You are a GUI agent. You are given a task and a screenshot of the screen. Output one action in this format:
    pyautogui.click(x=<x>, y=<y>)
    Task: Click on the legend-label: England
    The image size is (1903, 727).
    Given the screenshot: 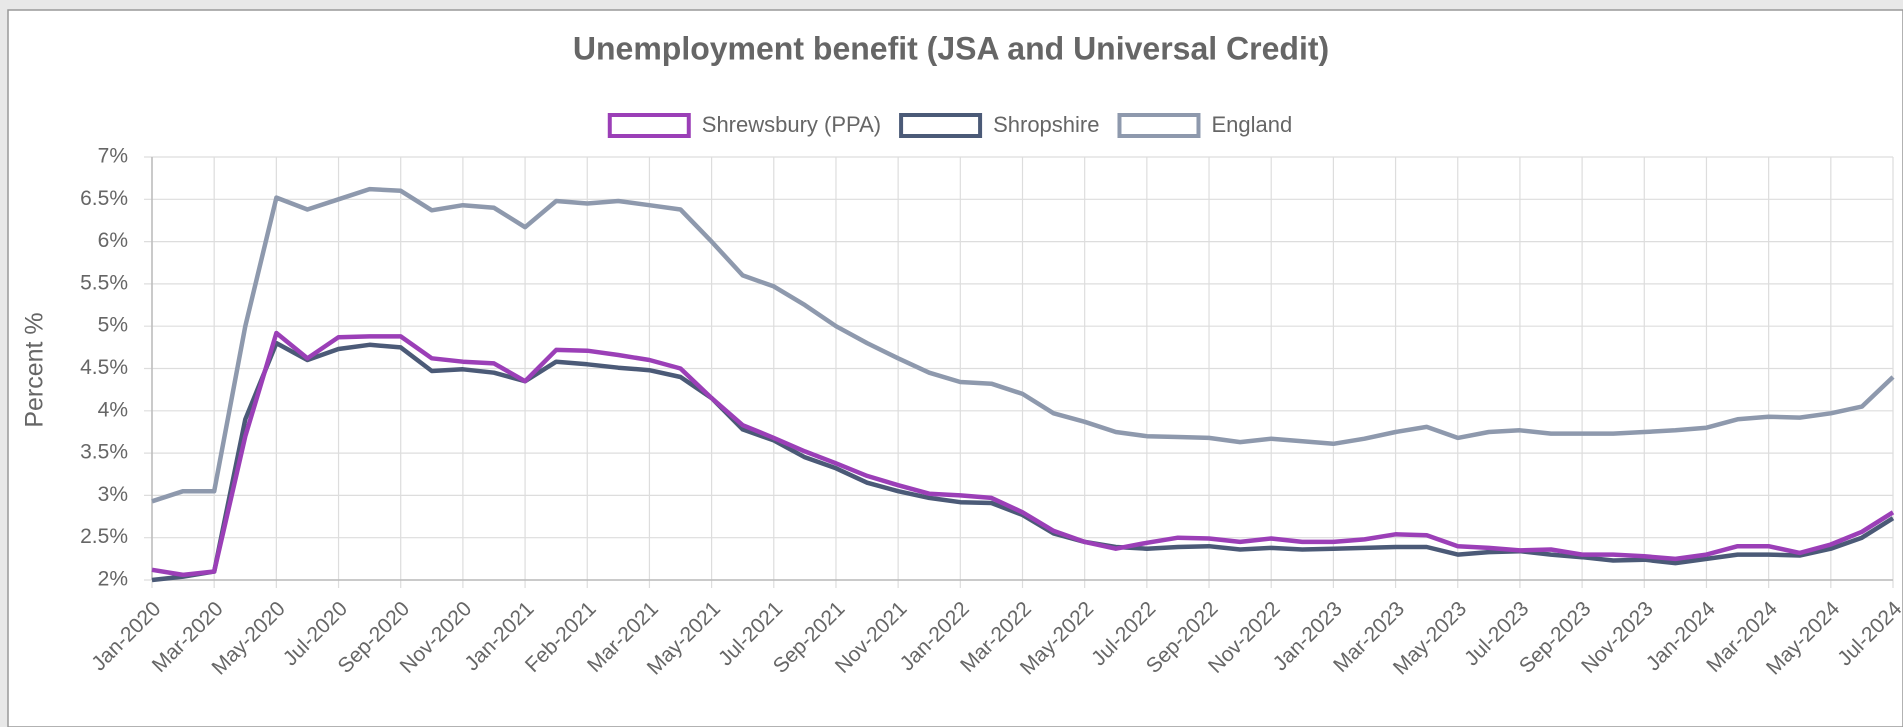 What is the action you would take?
    pyautogui.click(x=1251, y=124)
    